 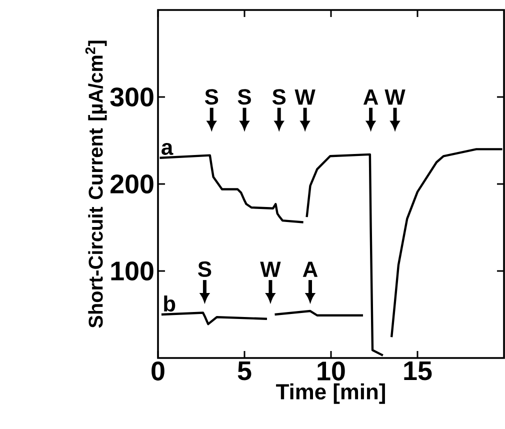 I want to click on y-tick-label: 200, so click(x=132, y=184).